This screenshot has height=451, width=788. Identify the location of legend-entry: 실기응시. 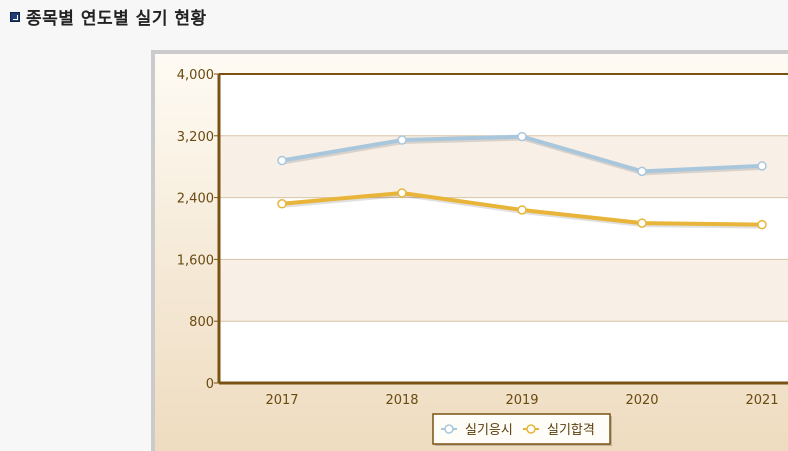
(489, 430).